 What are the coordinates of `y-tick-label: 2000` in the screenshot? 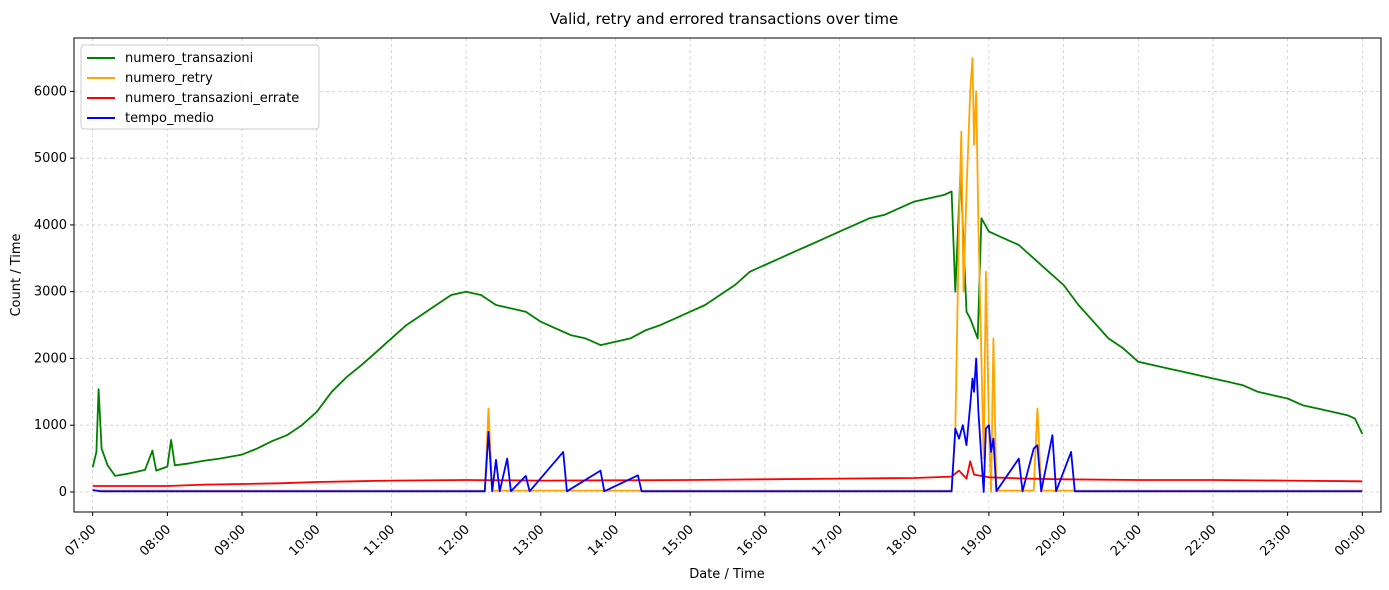 It's located at (50, 358).